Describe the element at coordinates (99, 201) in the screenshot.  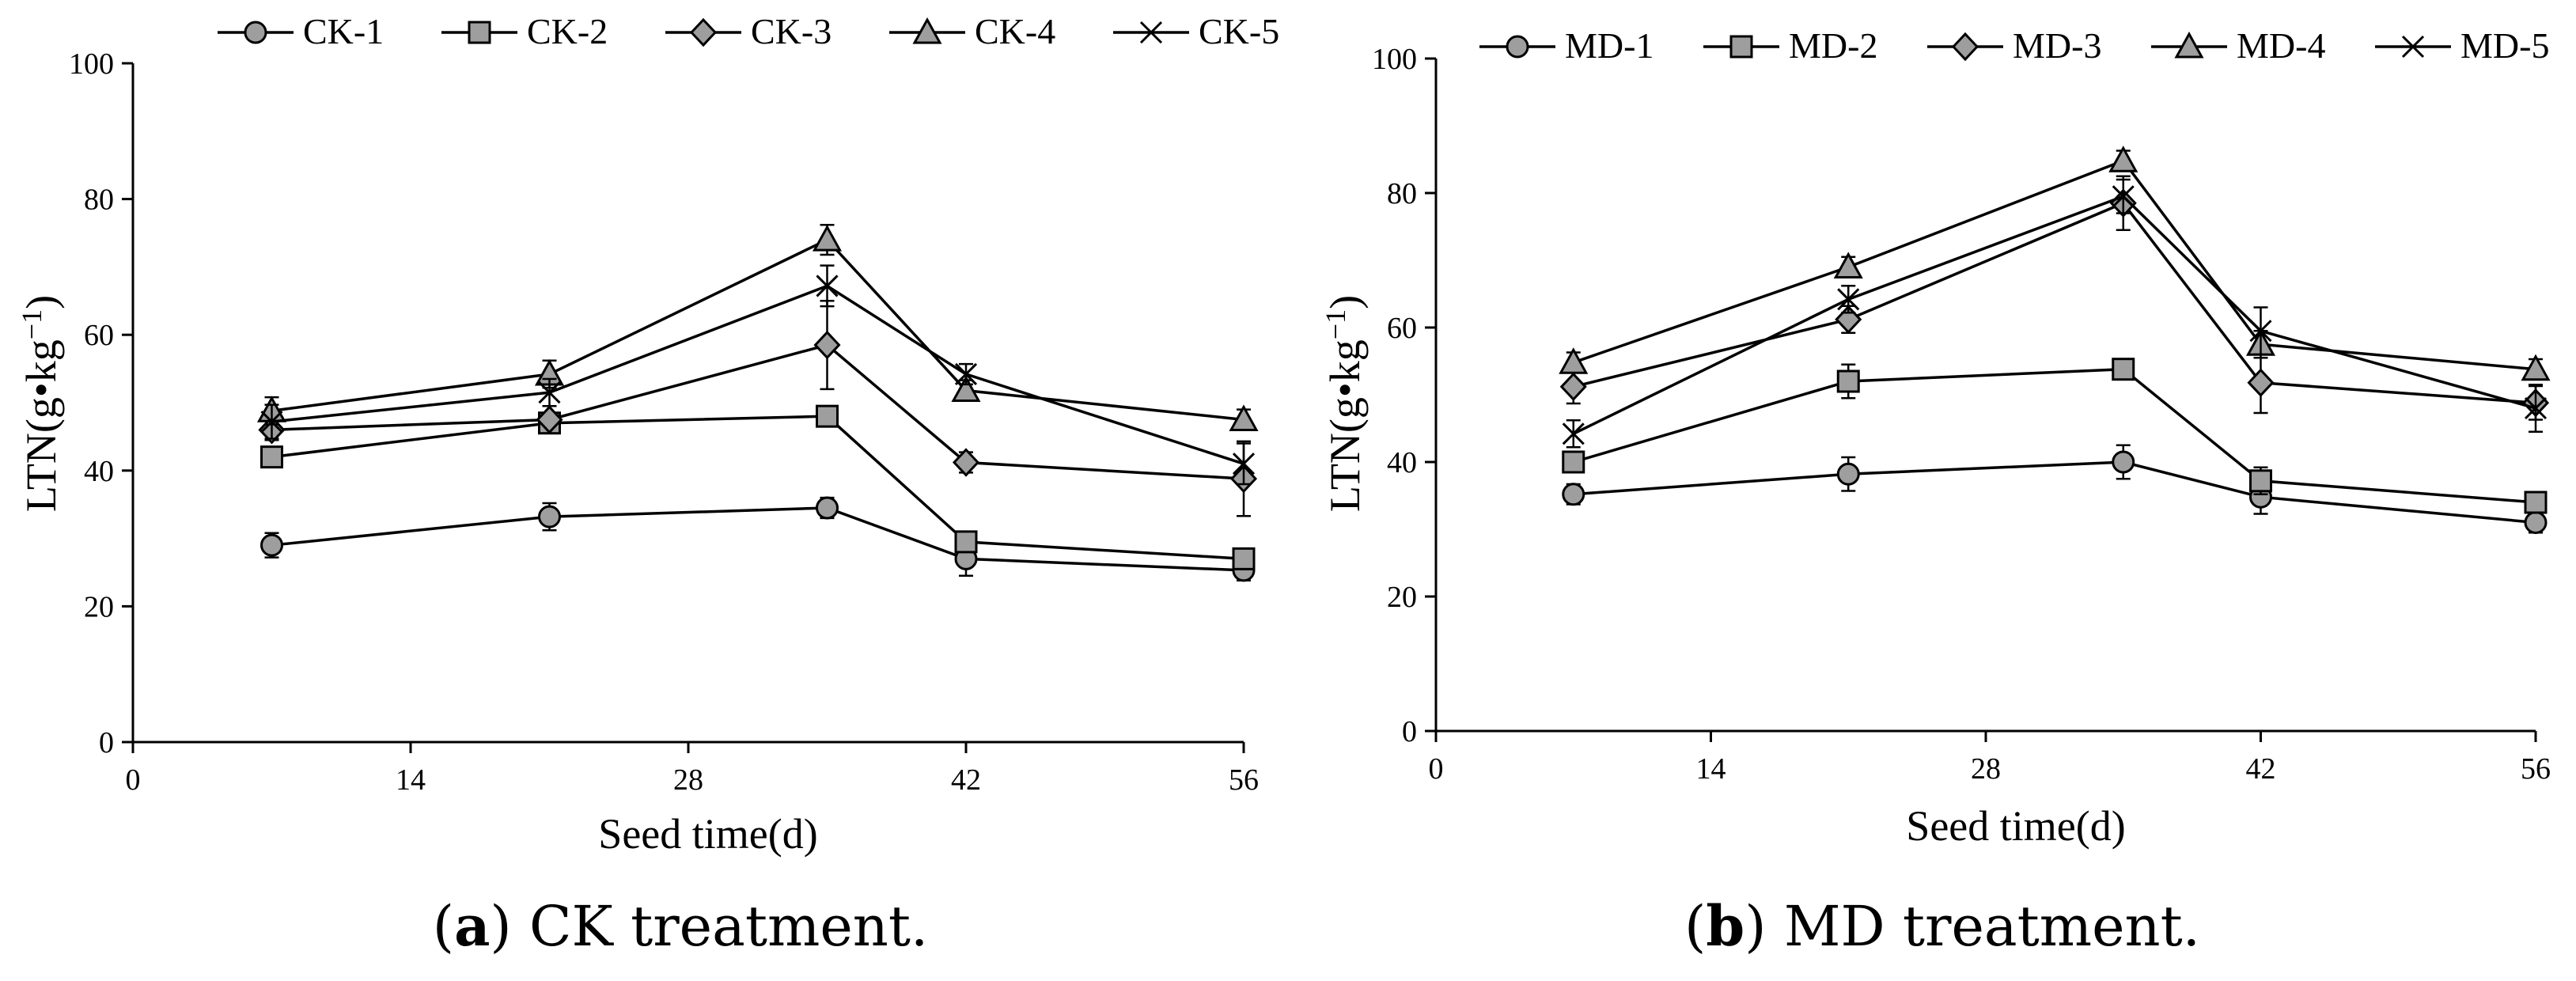
I see `ck-y-tick-label: 80` at that location.